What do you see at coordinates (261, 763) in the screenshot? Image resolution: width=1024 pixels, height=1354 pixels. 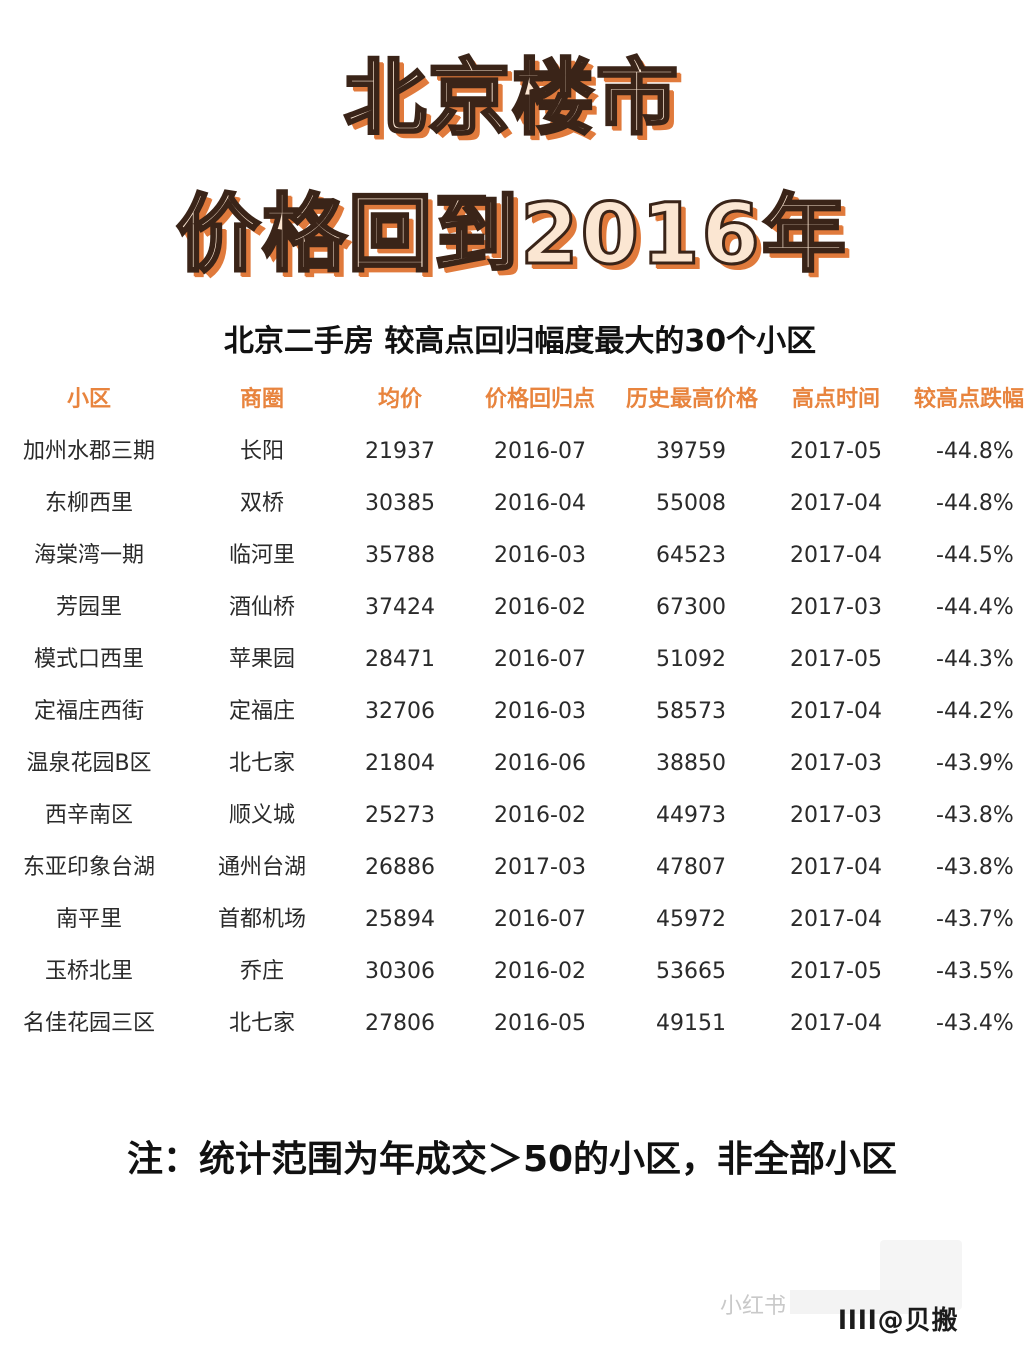 I see `cell-district: 北七家` at bounding box center [261, 763].